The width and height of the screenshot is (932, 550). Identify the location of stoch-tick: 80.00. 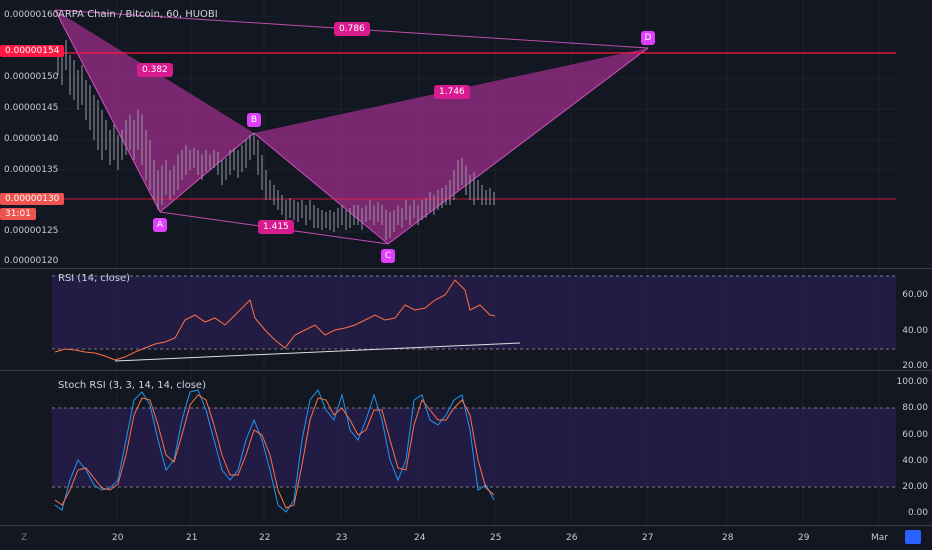
(915, 408).